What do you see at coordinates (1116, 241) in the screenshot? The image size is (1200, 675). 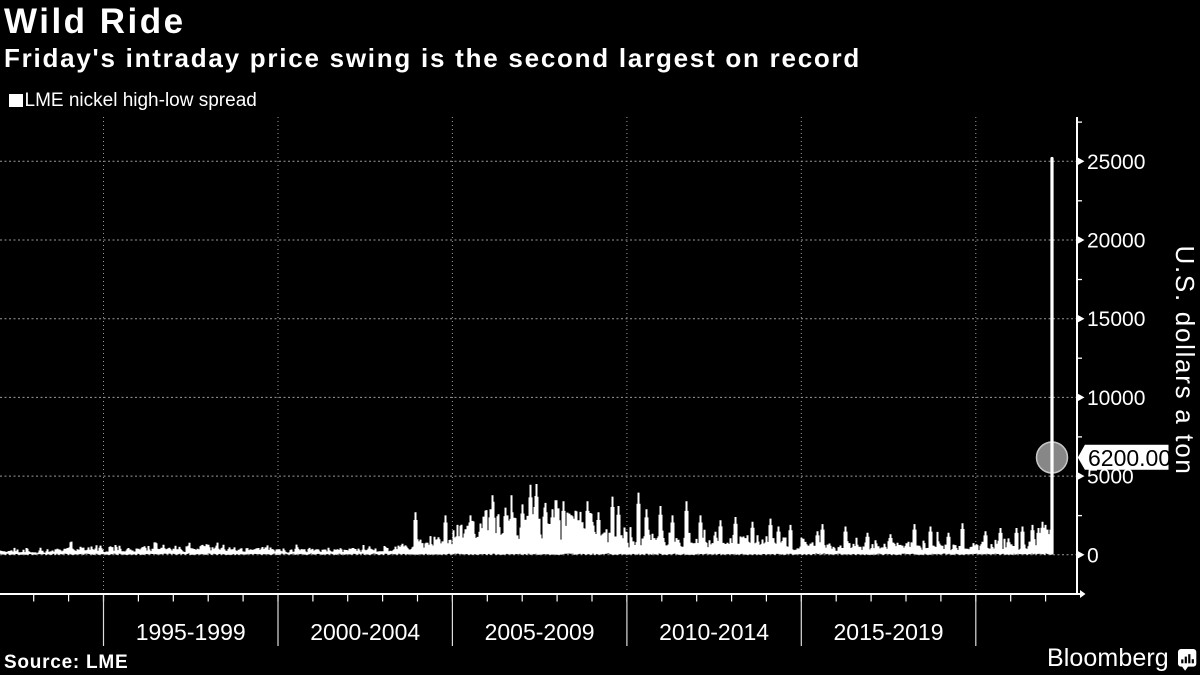 I see `svg-text: 20000` at bounding box center [1116, 241].